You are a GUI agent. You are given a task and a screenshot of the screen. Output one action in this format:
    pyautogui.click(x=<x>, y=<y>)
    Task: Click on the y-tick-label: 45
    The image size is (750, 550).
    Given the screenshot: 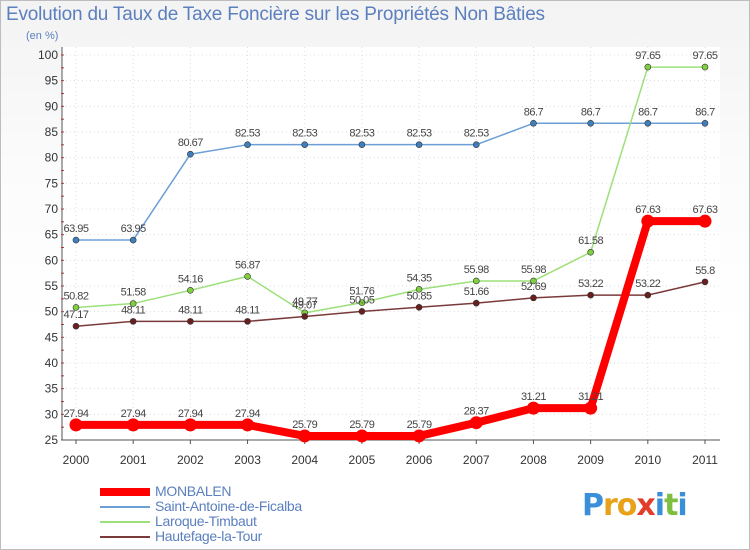 What is the action you would take?
    pyautogui.click(x=52, y=337)
    